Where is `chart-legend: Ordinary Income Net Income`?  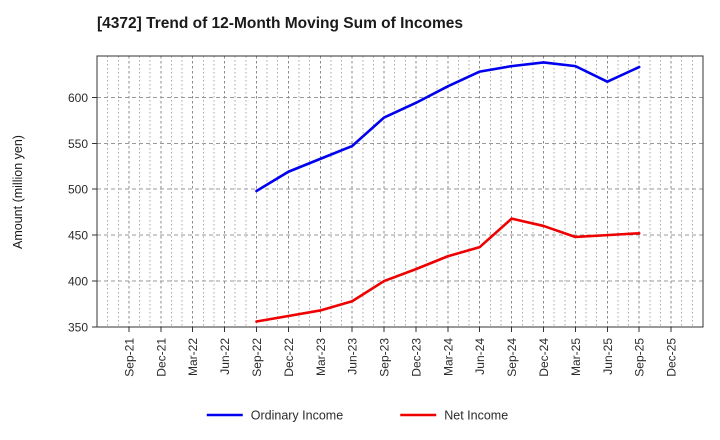 chart-legend: Ordinary Income Net Income is located at coordinates (357, 416).